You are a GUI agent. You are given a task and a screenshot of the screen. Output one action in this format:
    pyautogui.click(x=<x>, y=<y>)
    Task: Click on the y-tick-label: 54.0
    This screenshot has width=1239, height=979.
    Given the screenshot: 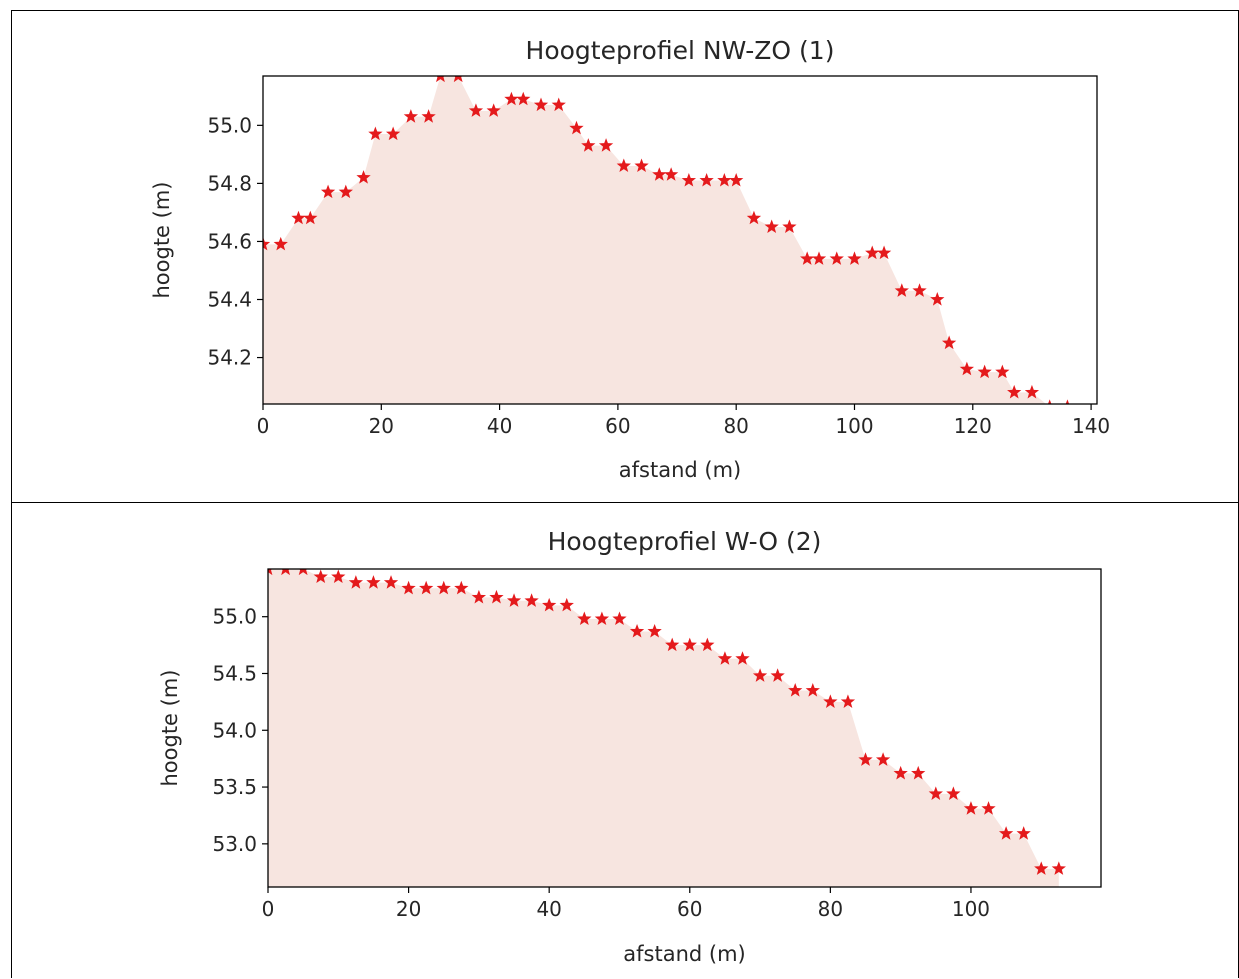 What is the action you would take?
    pyautogui.click(x=234, y=730)
    